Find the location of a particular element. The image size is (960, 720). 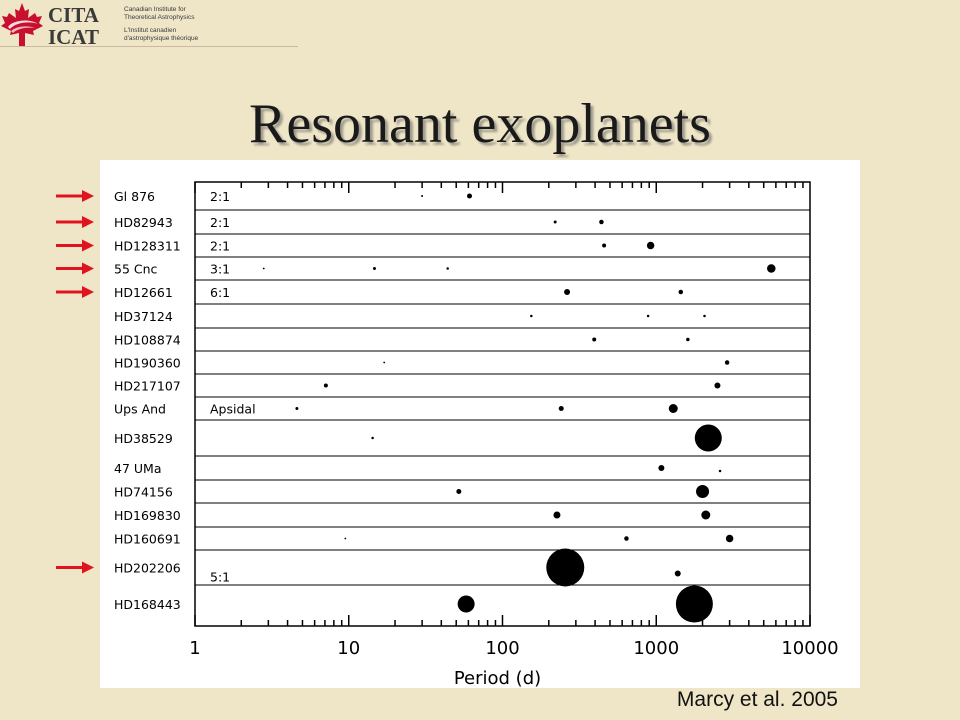

x-tick-label: 100 is located at coordinates (502, 648).